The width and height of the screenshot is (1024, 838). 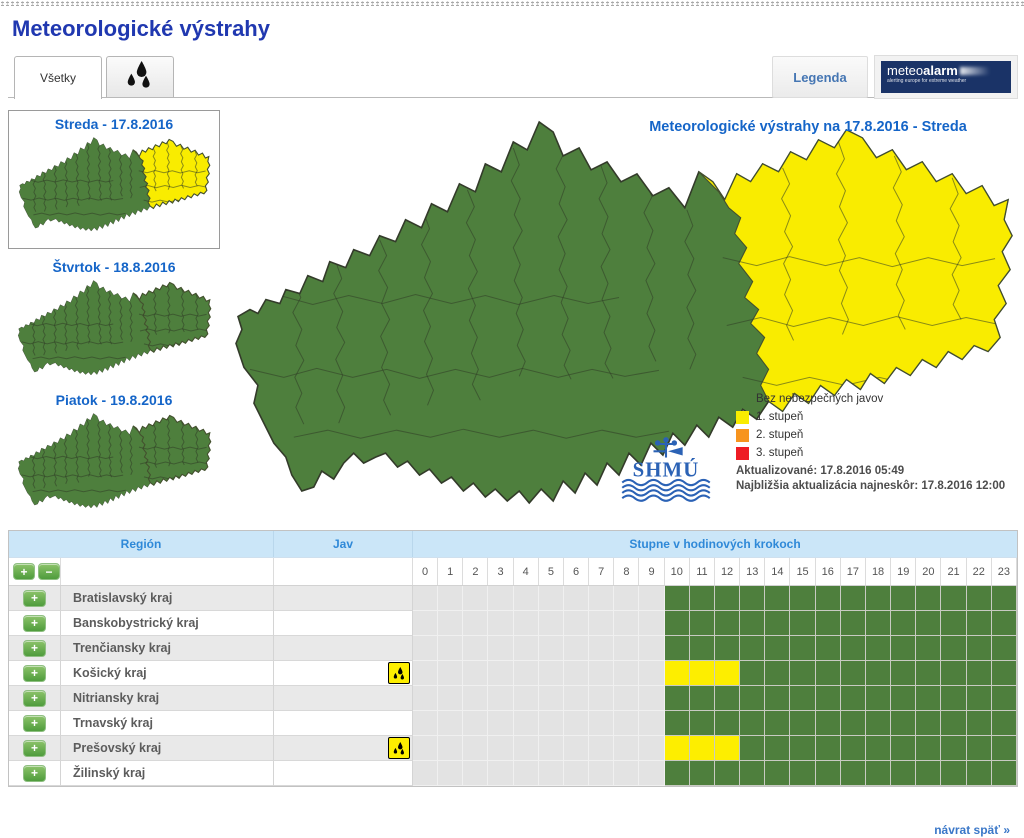 I want to click on hour-header-label: 6, so click(x=577, y=571).